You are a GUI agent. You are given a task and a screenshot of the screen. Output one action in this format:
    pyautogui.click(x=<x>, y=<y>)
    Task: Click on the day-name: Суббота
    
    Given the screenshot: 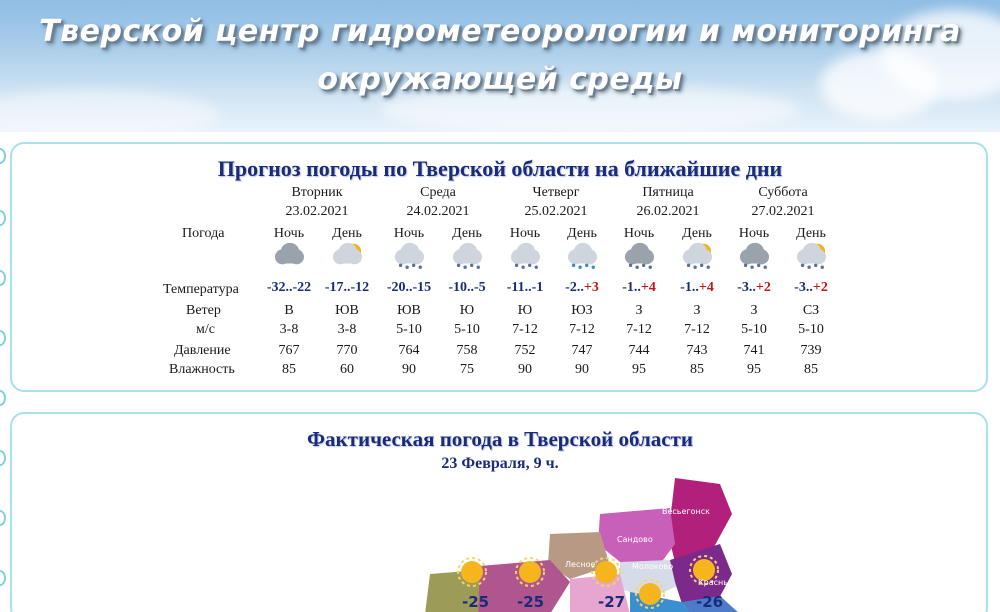 What is the action you would take?
    pyautogui.click(x=783, y=192)
    